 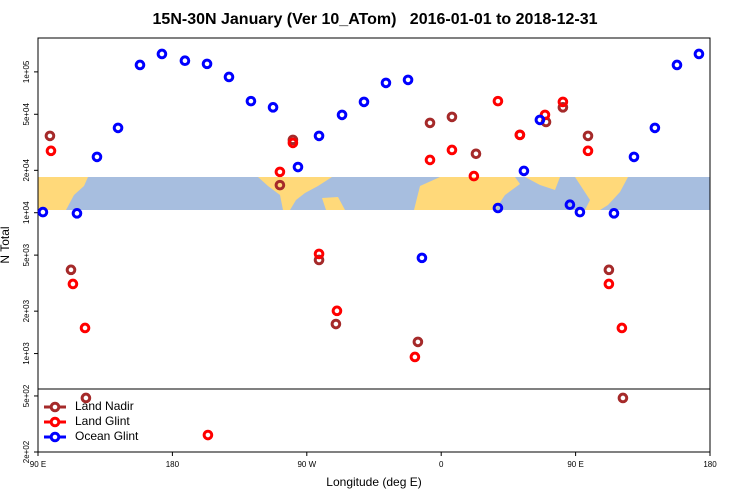 I want to click on y-tick-label: 2e+03, so click(x=26, y=310).